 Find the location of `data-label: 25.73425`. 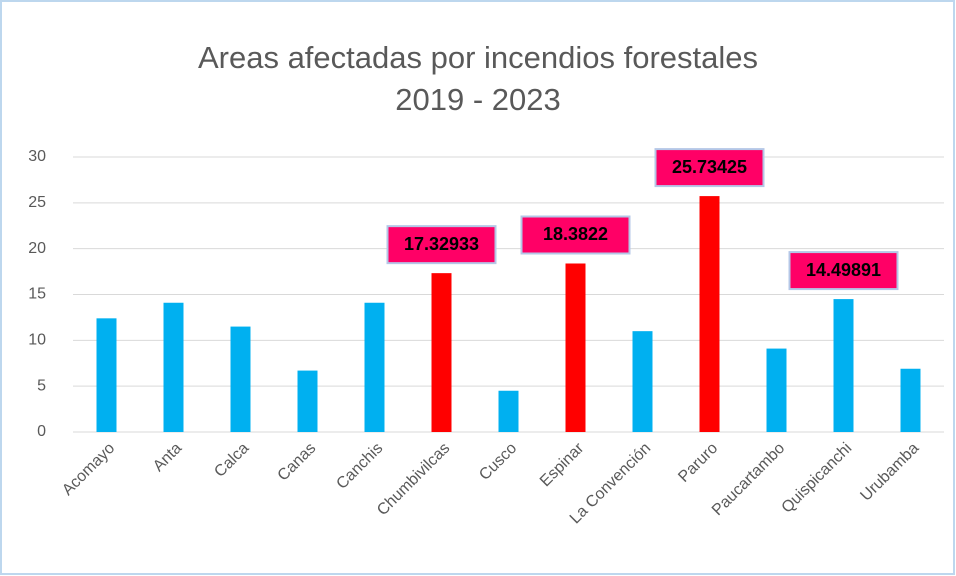

data-label: 25.73425 is located at coordinates (709, 167).